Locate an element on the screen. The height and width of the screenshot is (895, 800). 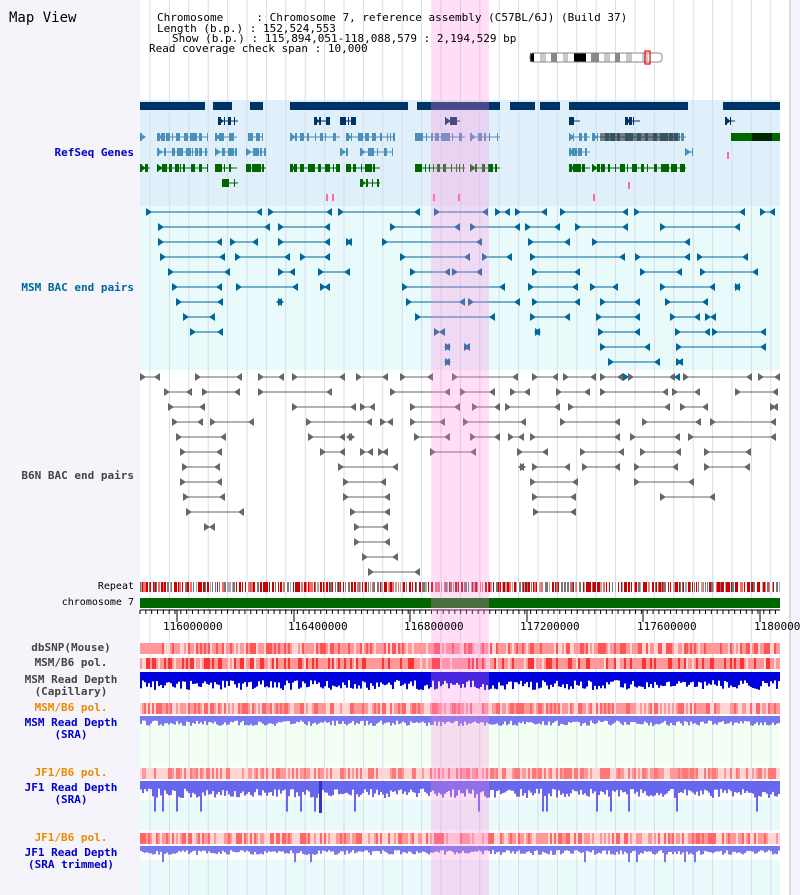
jf1-depth-sra-label: JF1 Read Depth is located at coordinates (71, 787).